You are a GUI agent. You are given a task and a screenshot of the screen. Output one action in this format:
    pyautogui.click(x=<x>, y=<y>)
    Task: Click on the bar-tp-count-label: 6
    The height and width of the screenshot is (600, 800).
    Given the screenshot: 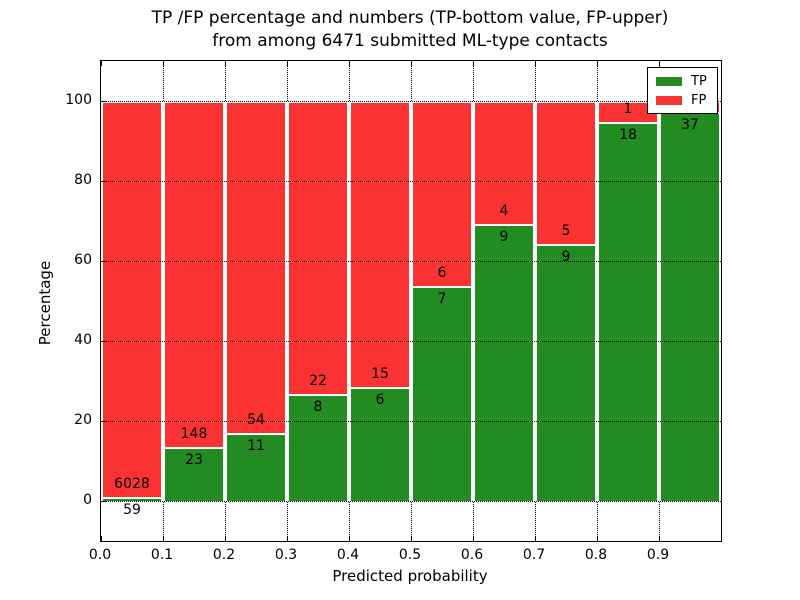 What is the action you would take?
    pyautogui.click(x=380, y=399)
    